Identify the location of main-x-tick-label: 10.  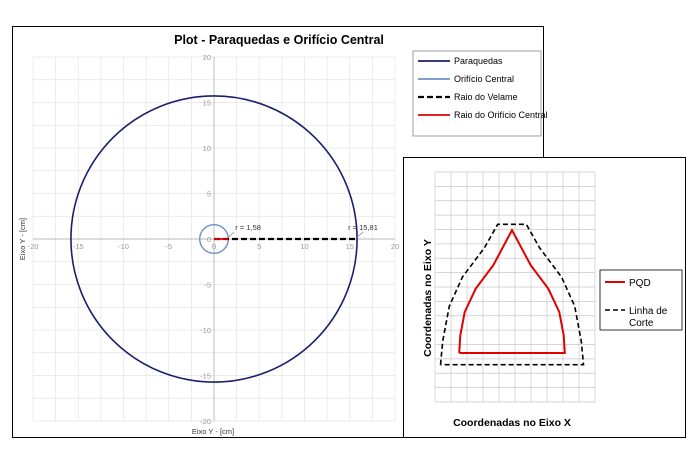
(304, 246).